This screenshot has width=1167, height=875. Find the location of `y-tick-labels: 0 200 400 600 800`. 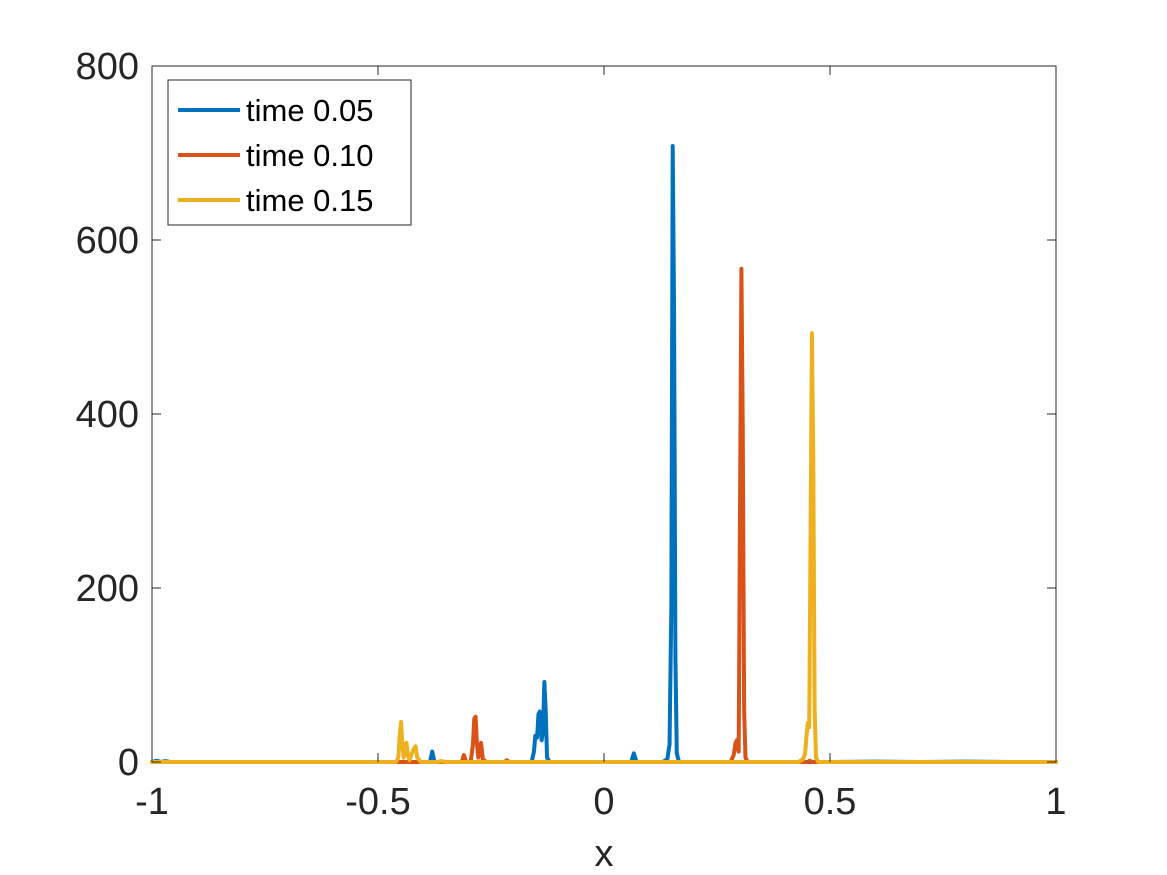

y-tick-labels: 0 200 400 600 800 is located at coordinates (107, 415).